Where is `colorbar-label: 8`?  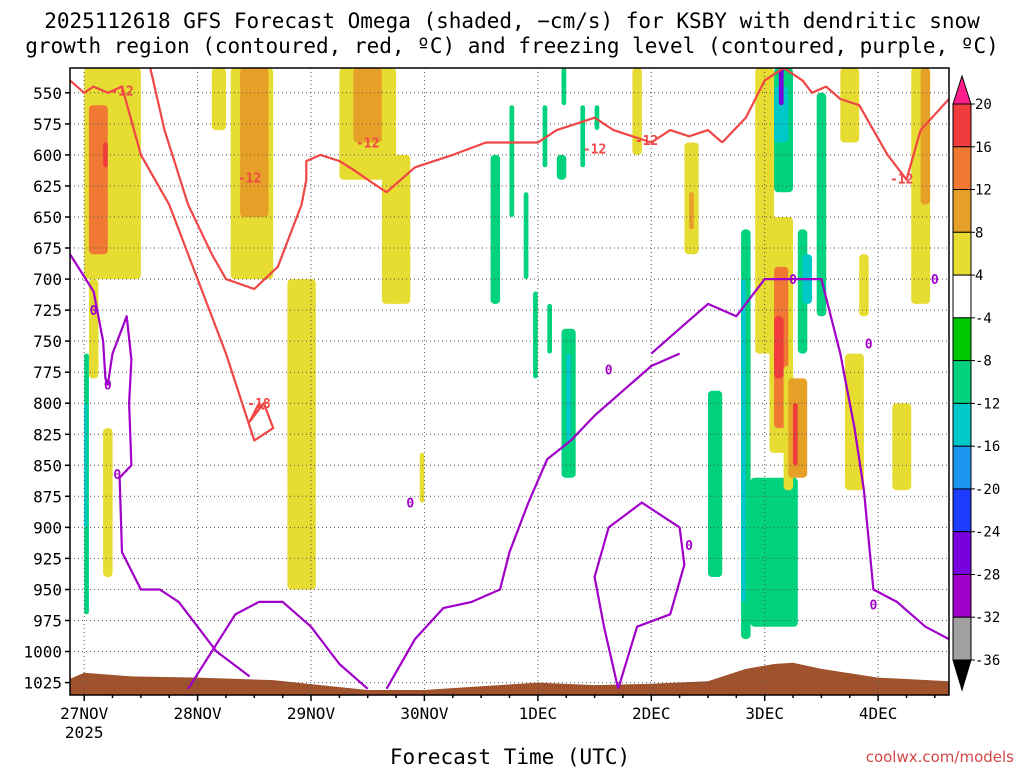 colorbar-label: 8 is located at coordinates (979, 233).